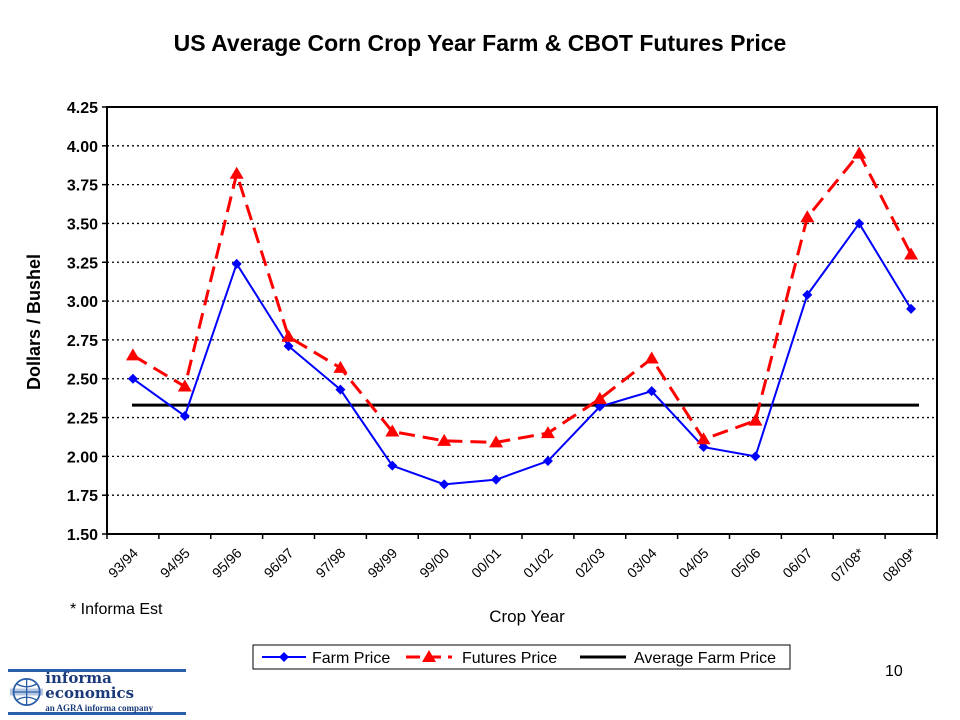 The image size is (960, 720). I want to click on x-tick-label: 98/99, so click(382, 563).